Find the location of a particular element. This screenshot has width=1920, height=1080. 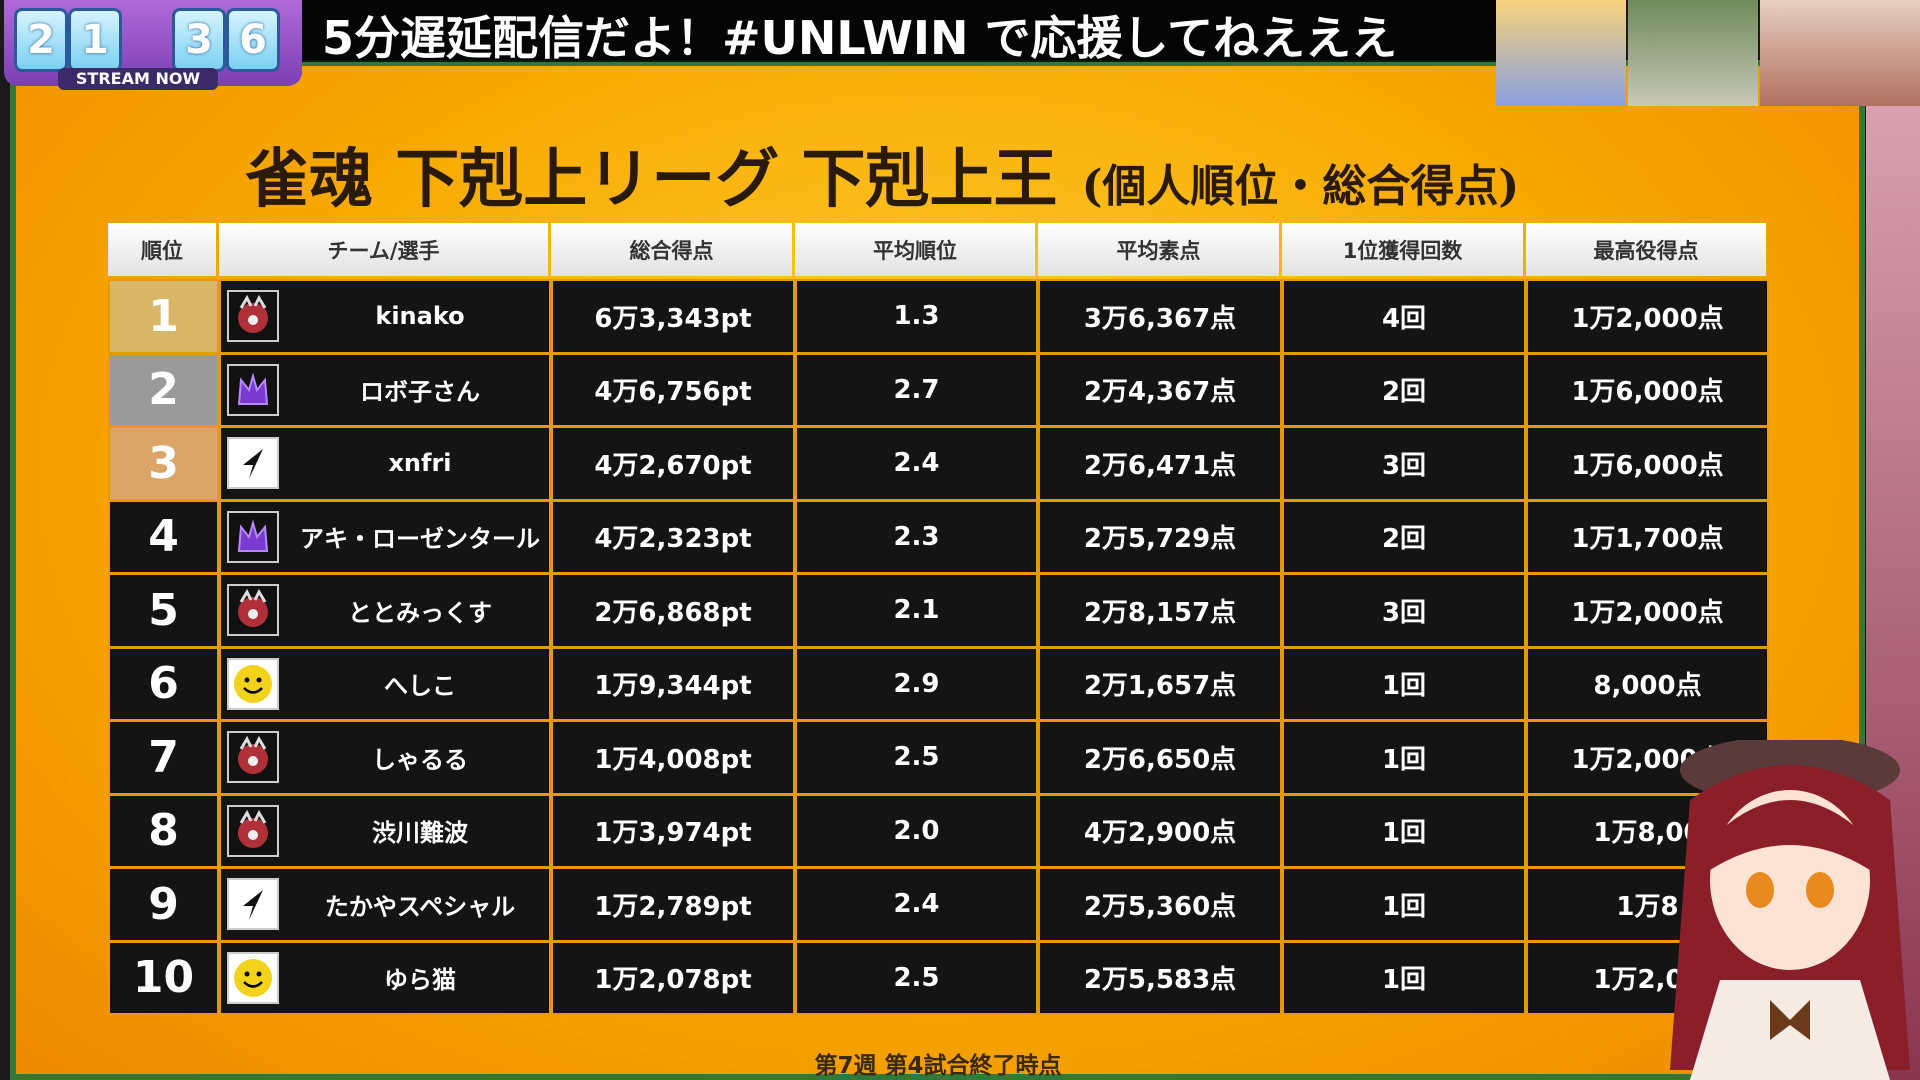

stat-cell: 2万1,657点 is located at coordinates (1160, 683).